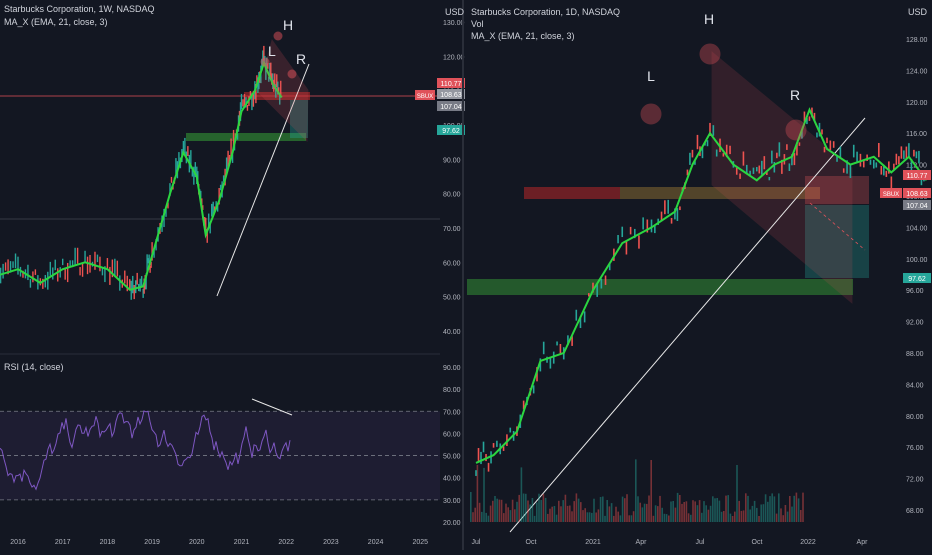  What do you see at coordinates (837, 190) in the screenshot?
I see `right-stop-zone` at bounding box center [837, 190].